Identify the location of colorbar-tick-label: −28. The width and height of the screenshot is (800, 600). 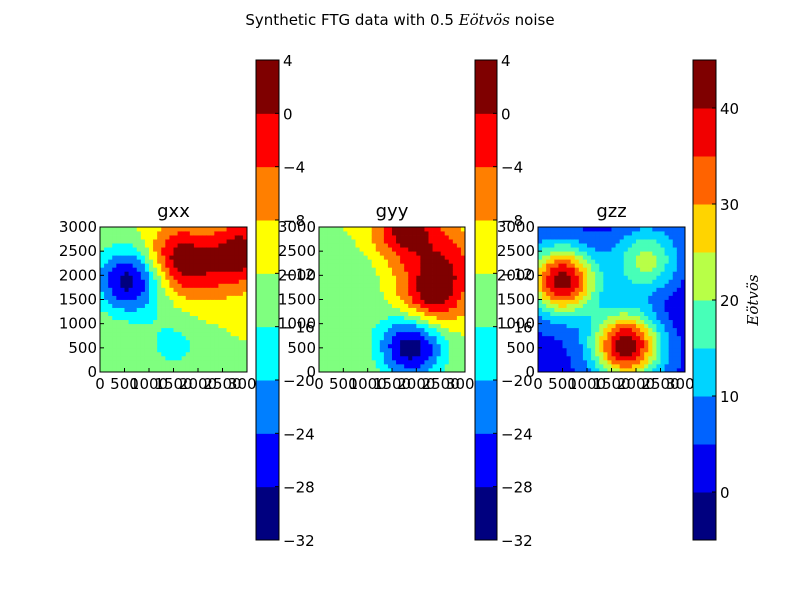
(517, 488).